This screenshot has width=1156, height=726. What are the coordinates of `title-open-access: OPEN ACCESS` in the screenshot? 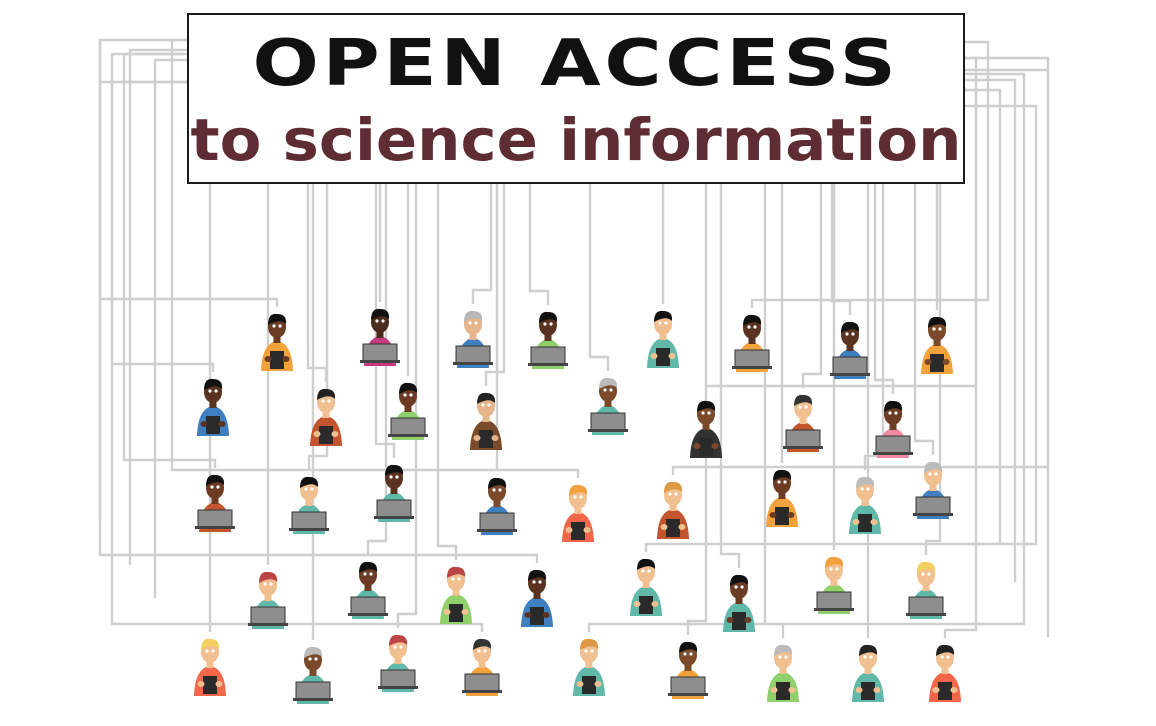 It's located at (576, 64).